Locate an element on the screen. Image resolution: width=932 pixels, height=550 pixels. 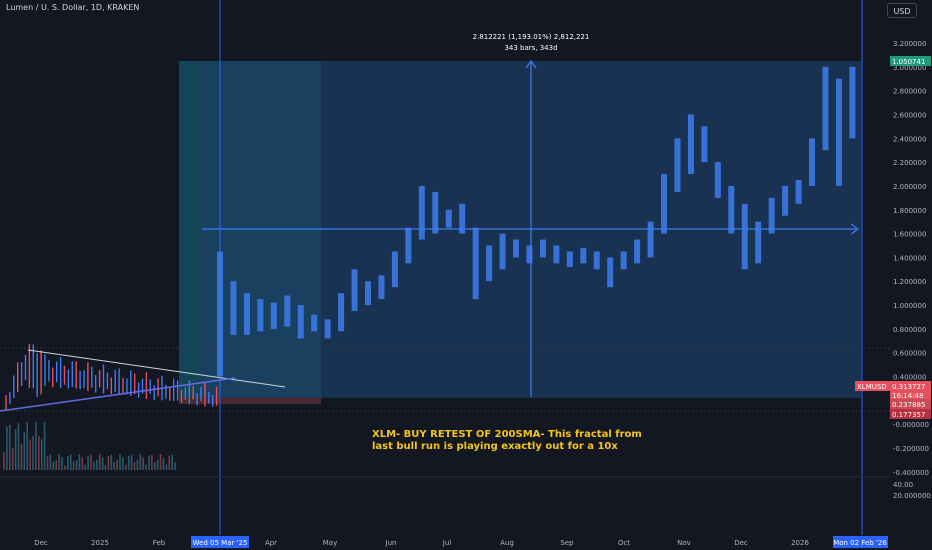
x-tick-label: Aug is located at coordinates (507, 543).